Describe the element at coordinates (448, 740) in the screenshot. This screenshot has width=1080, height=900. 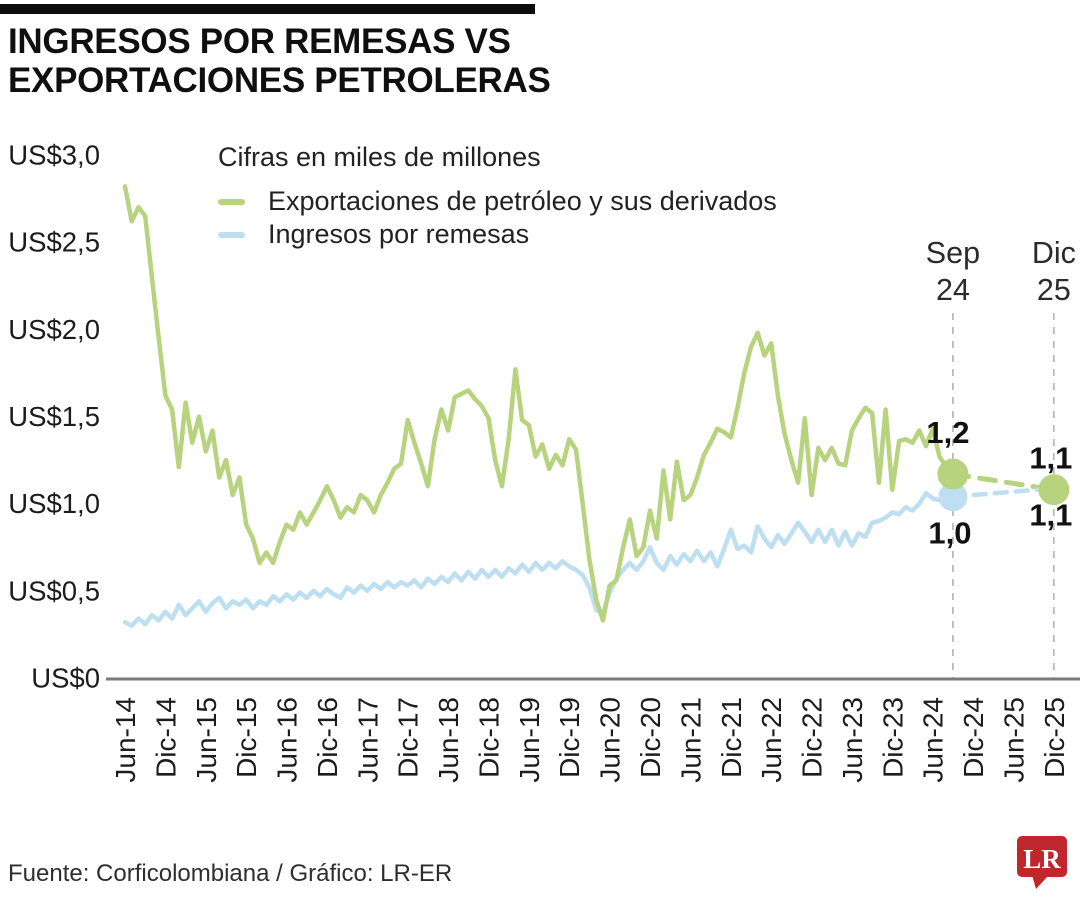
I see `x-tick-label-Jun-18: Jun-18` at that location.